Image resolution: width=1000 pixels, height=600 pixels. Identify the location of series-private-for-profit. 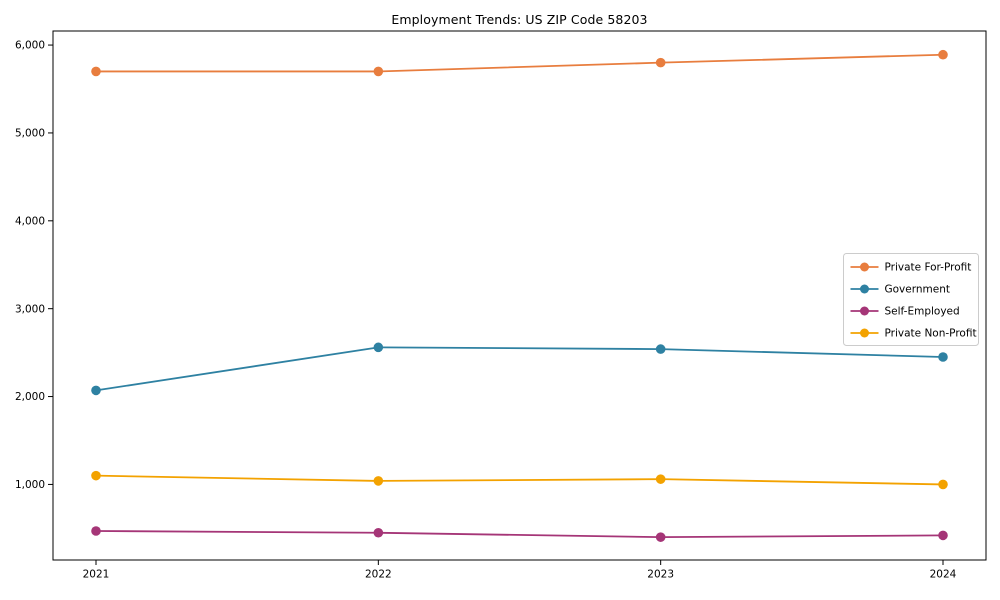
(519, 63).